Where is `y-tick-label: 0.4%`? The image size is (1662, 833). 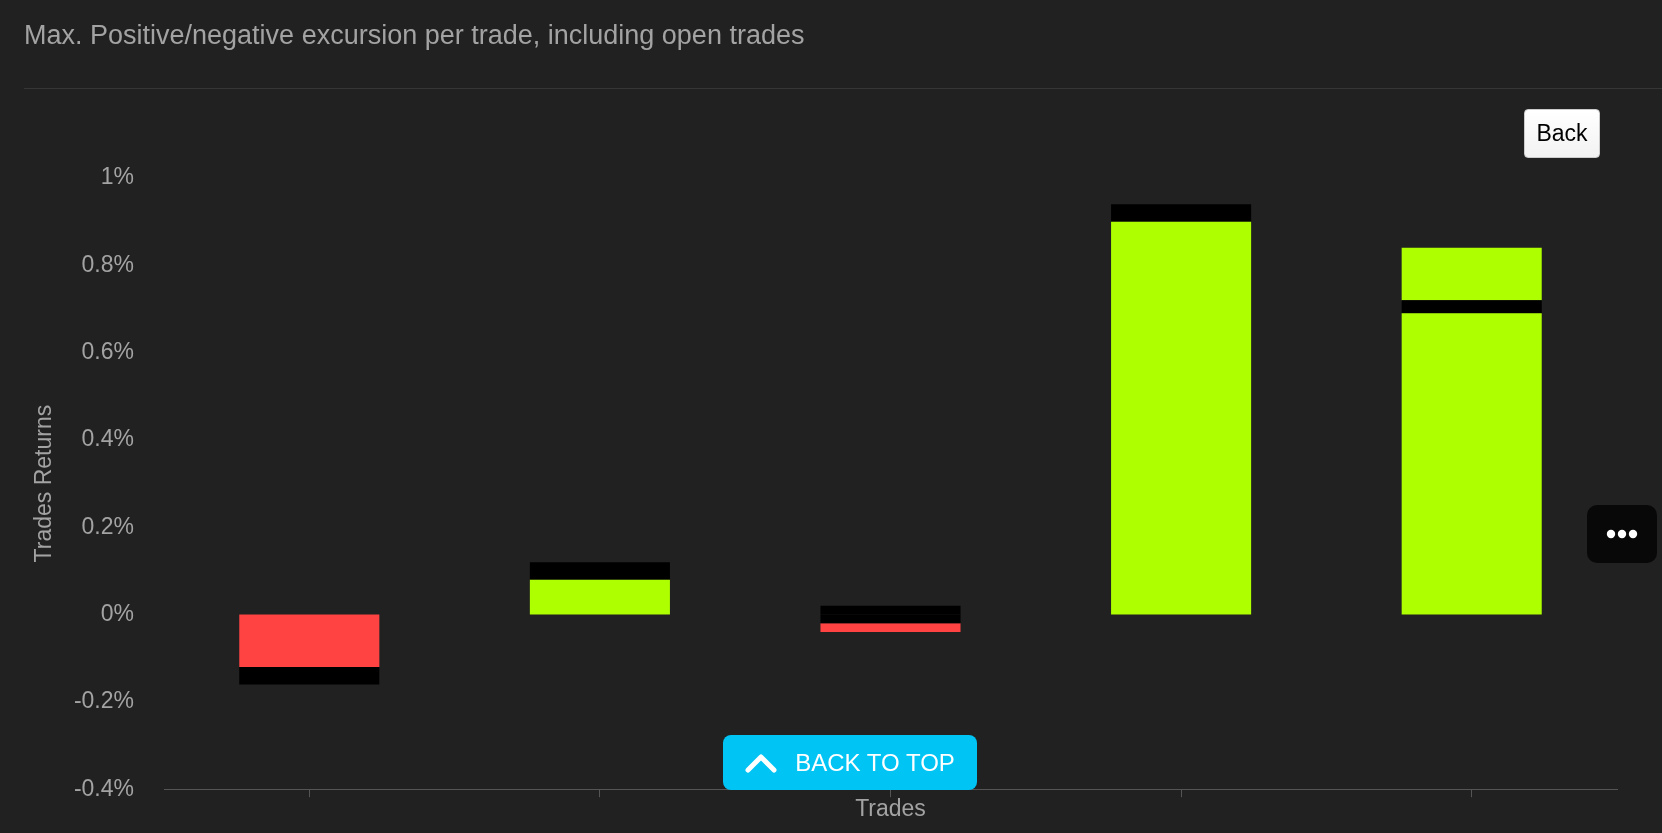 y-tick-label: 0.4% is located at coordinates (107, 438).